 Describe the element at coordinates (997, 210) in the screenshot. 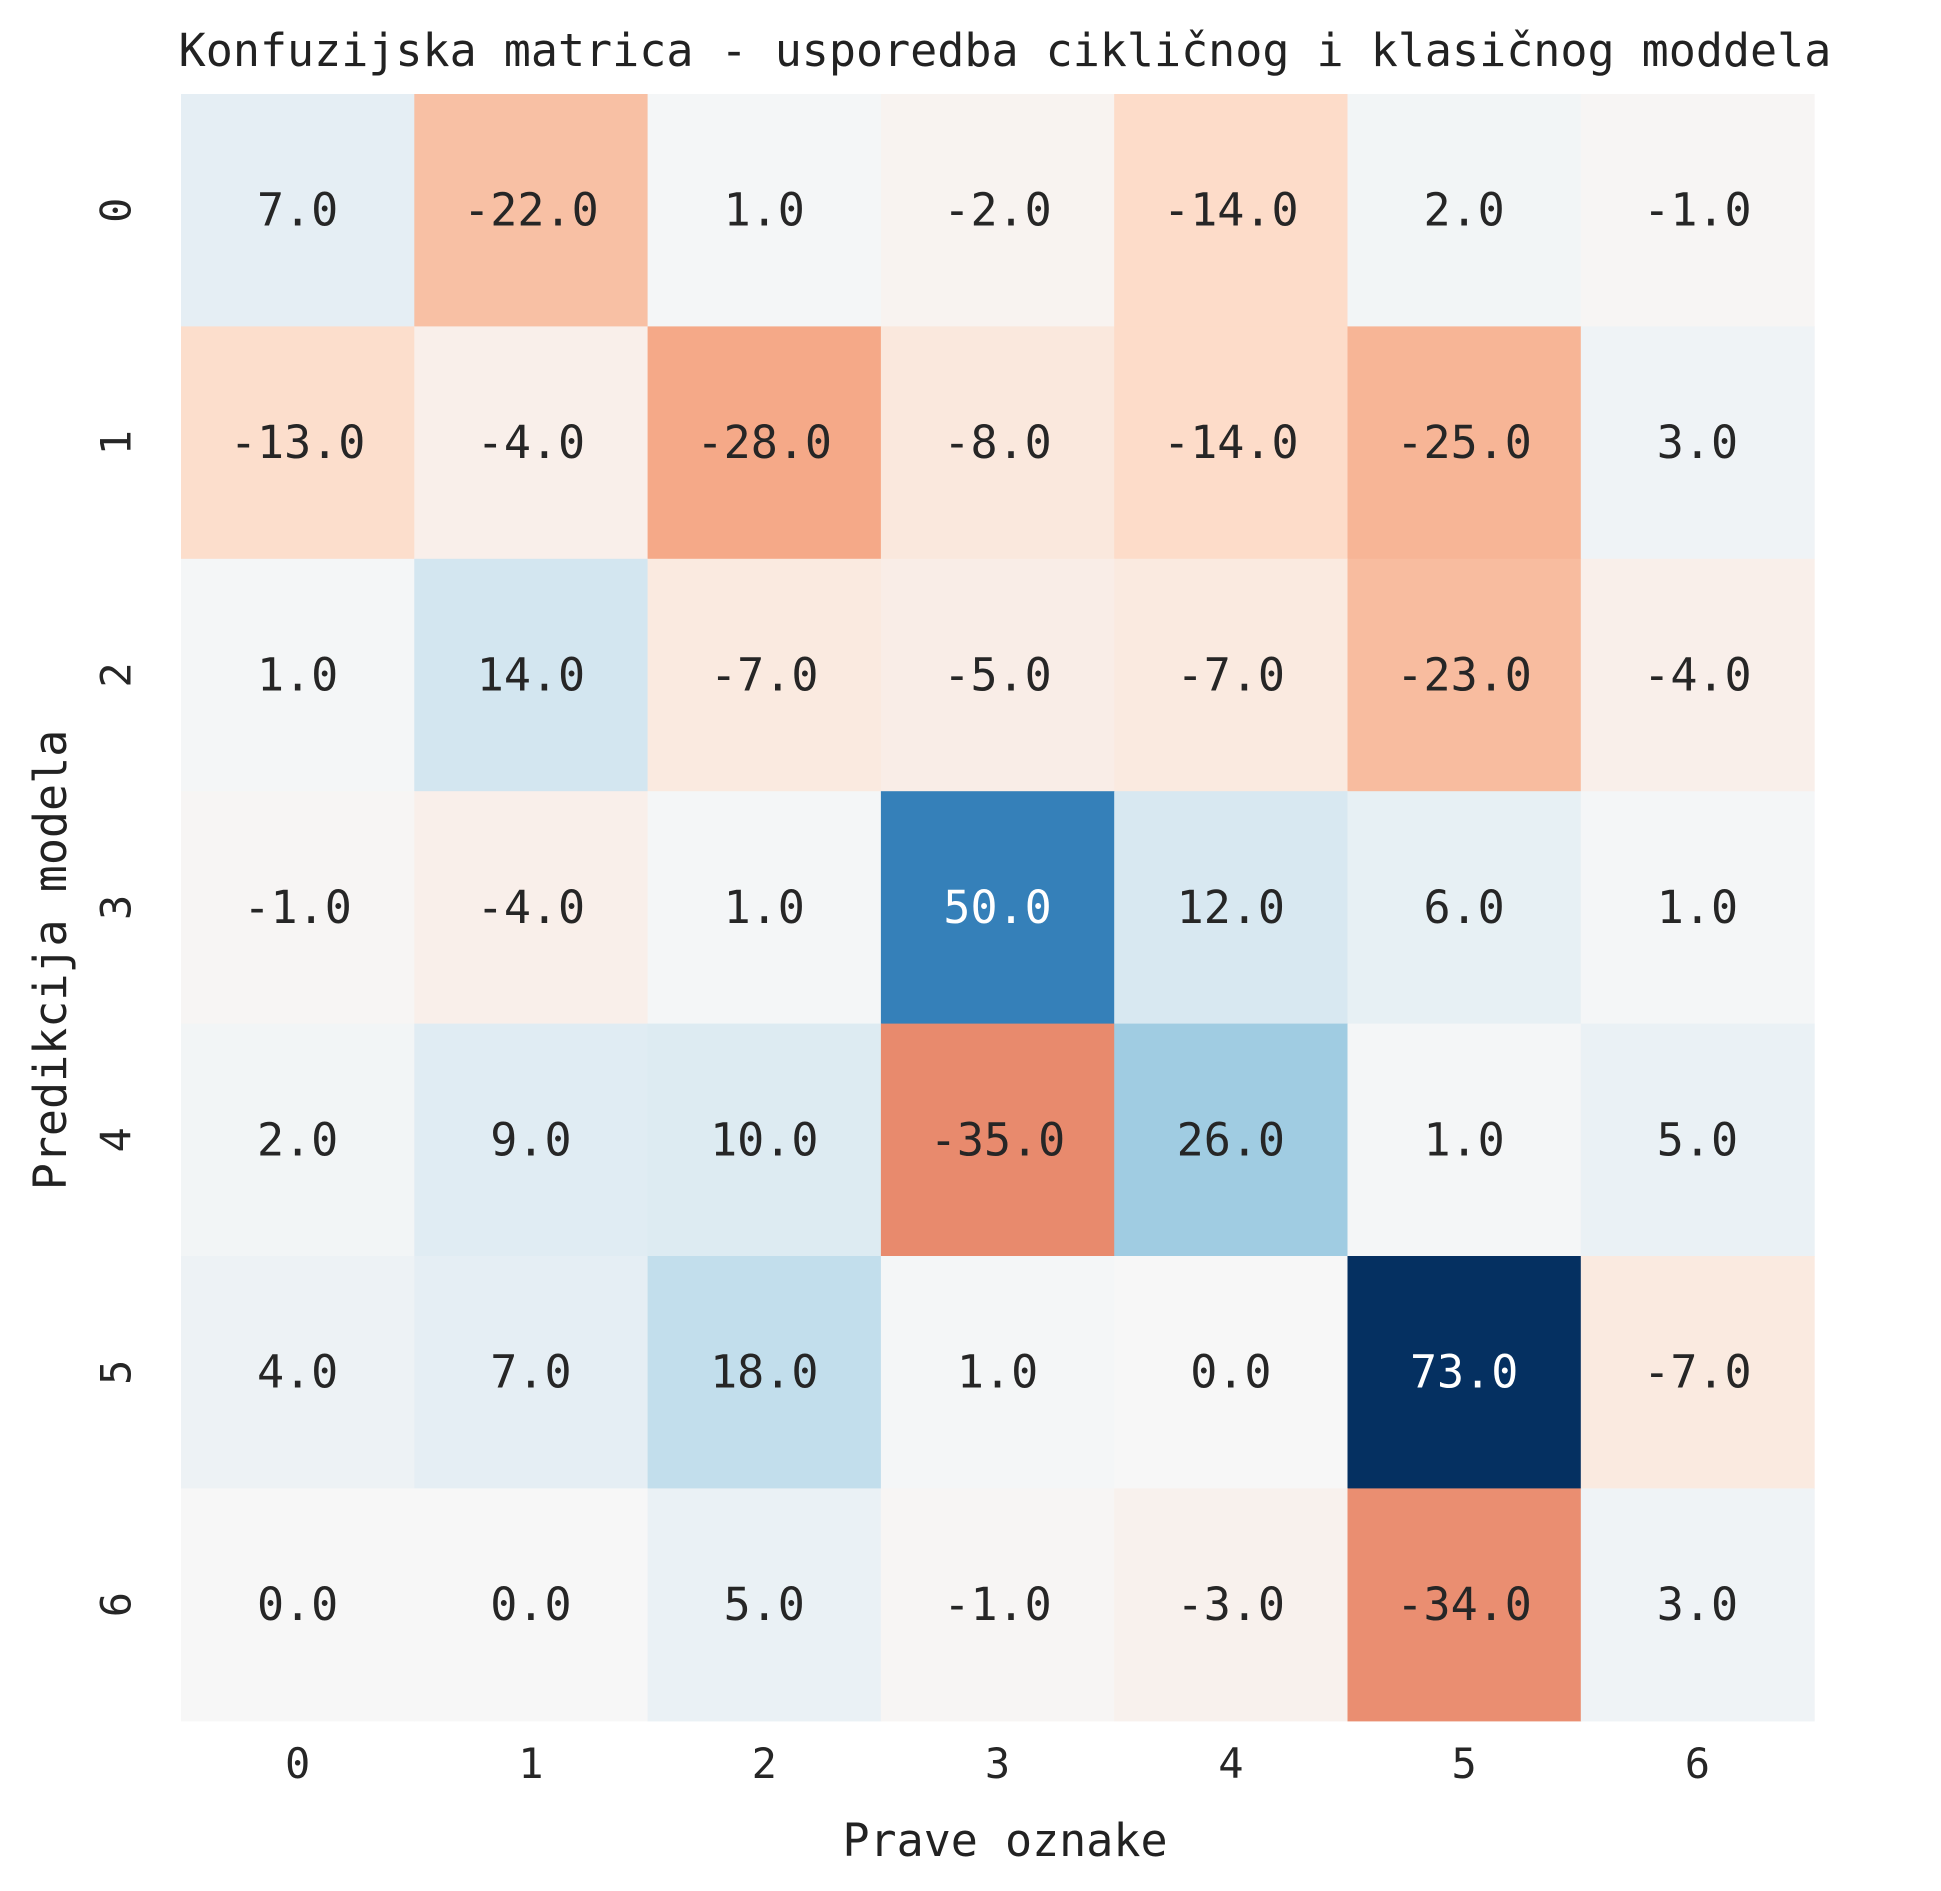

I see `cell-value-label: -2.0` at that location.